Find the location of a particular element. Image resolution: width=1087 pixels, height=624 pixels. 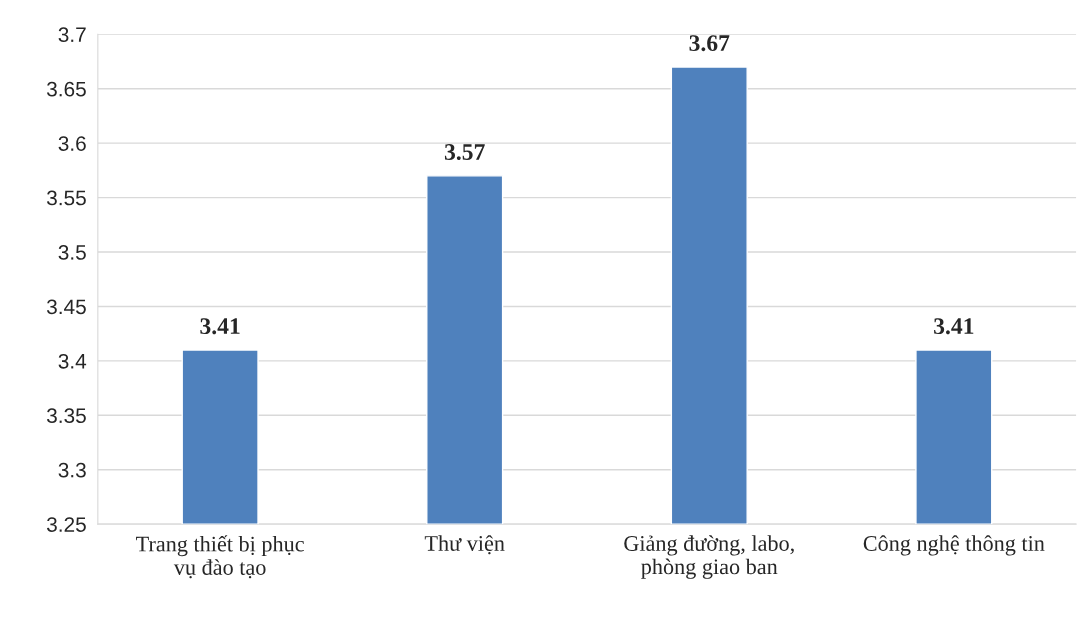

data-label: 3.57 is located at coordinates (464, 152).